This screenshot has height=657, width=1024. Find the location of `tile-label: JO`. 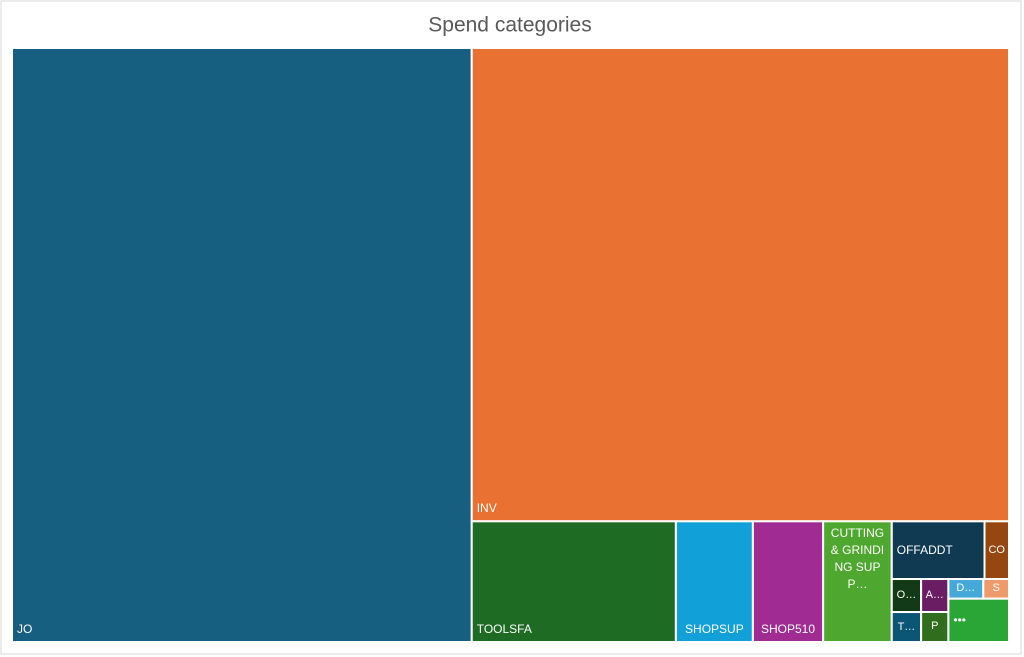

tile-label: JO is located at coordinates (25, 629).